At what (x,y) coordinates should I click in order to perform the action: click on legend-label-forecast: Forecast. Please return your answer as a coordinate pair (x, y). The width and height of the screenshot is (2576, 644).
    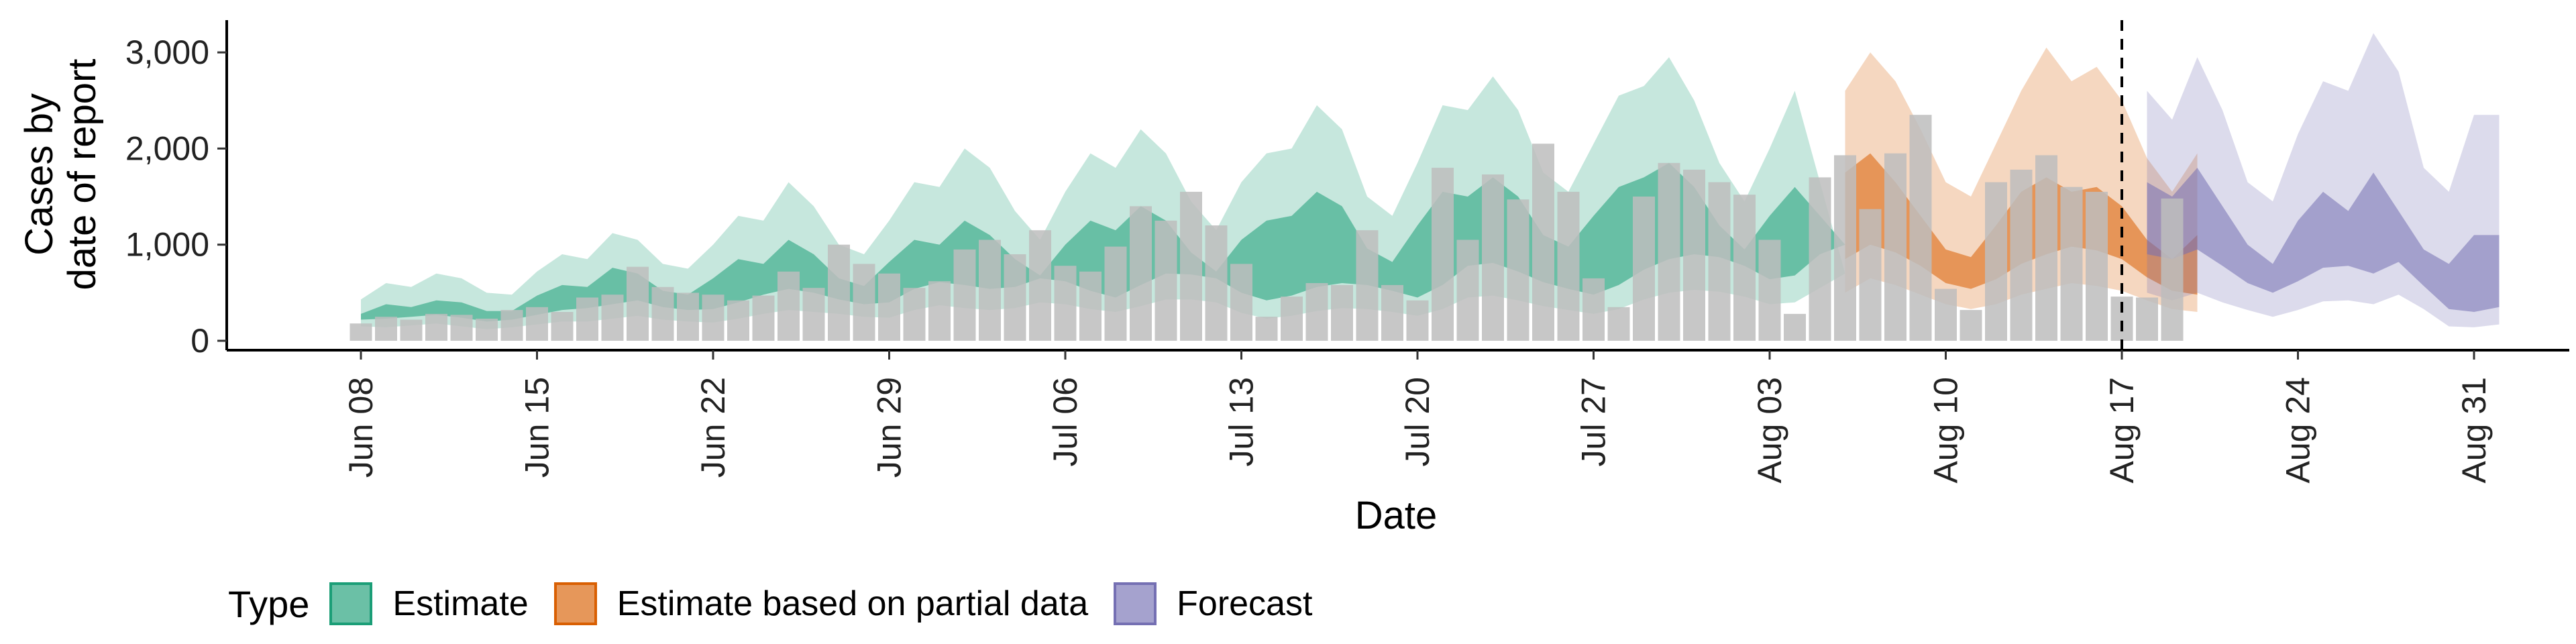
    Looking at the image, I should click on (1245, 603).